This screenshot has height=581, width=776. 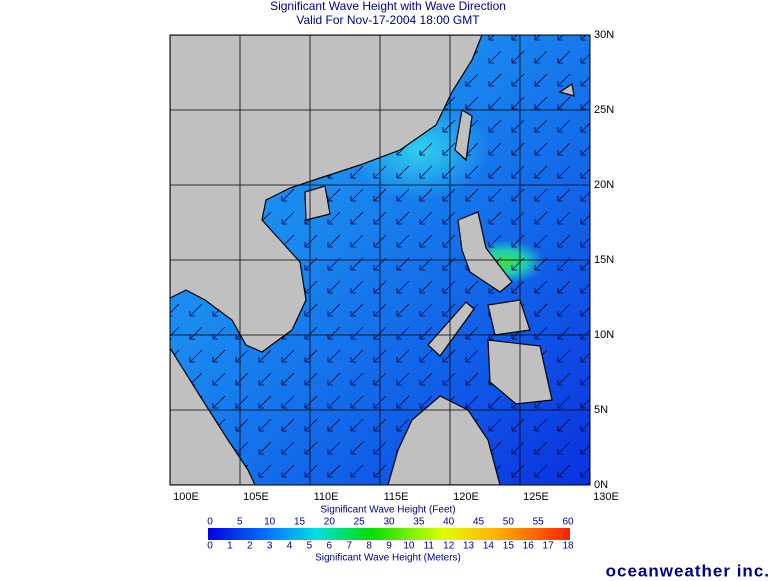 I want to click on feet-tick-label: 20, so click(x=330, y=522).